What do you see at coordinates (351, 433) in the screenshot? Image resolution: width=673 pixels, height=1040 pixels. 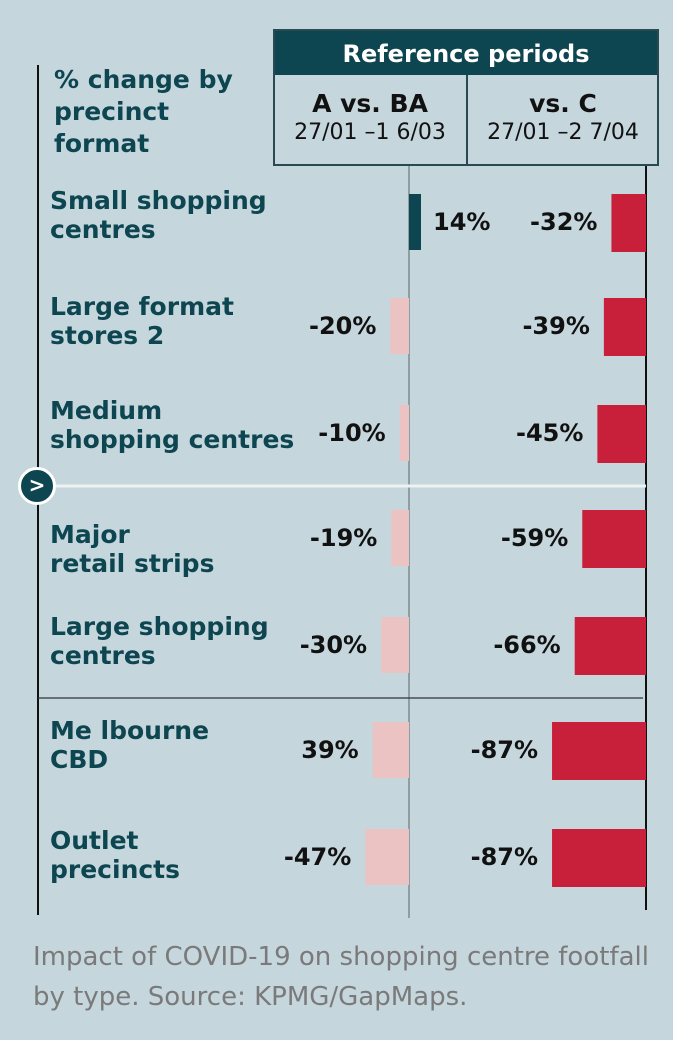 I see `data-label-a: -10%` at bounding box center [351, 433].